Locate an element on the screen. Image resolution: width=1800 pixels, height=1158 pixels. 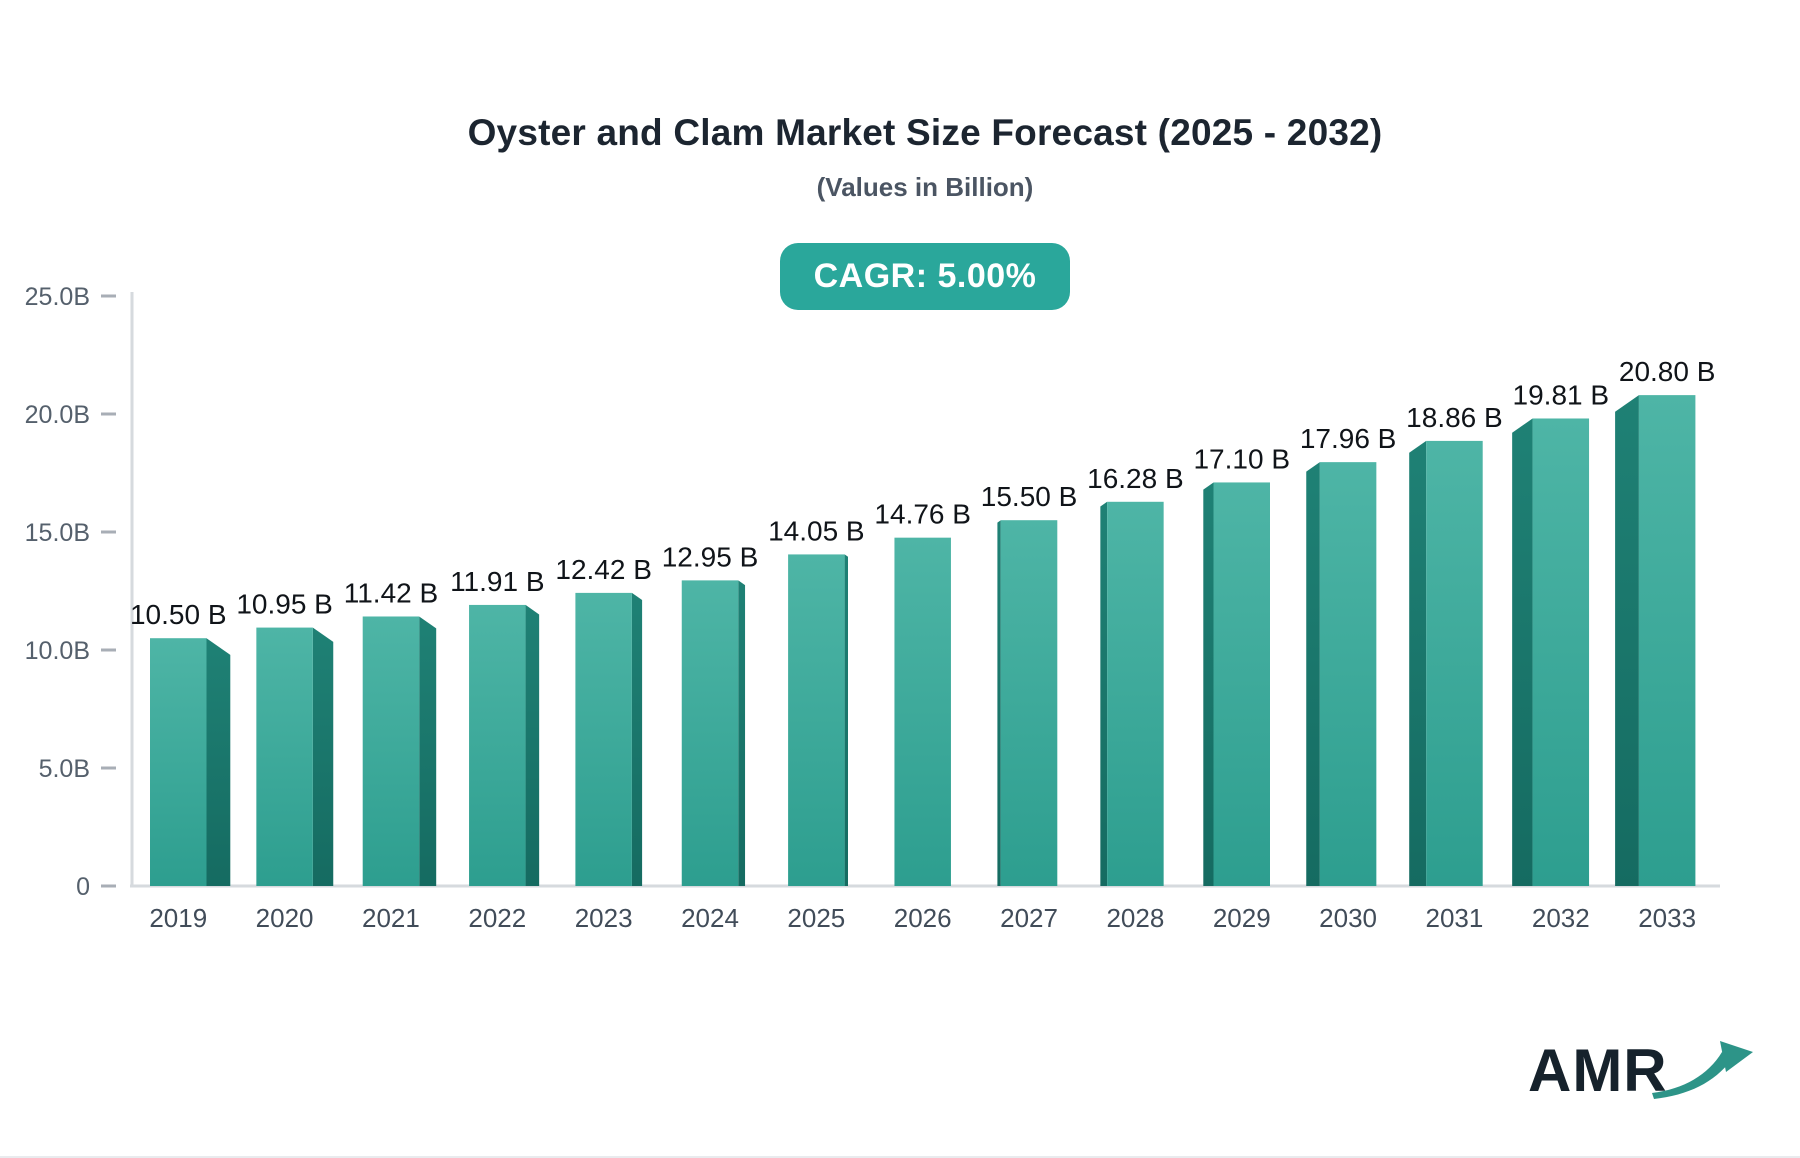
year-label-2021: 2021 is located at coordinates (391, 918).